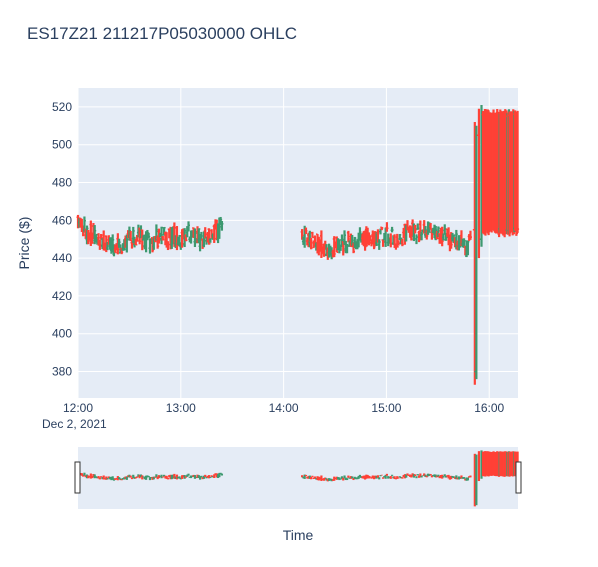 The image size is (598, 567). Describe the element at coordinates (62, 258) in the screenshot. I see `y-tick-label: 440` at that location.